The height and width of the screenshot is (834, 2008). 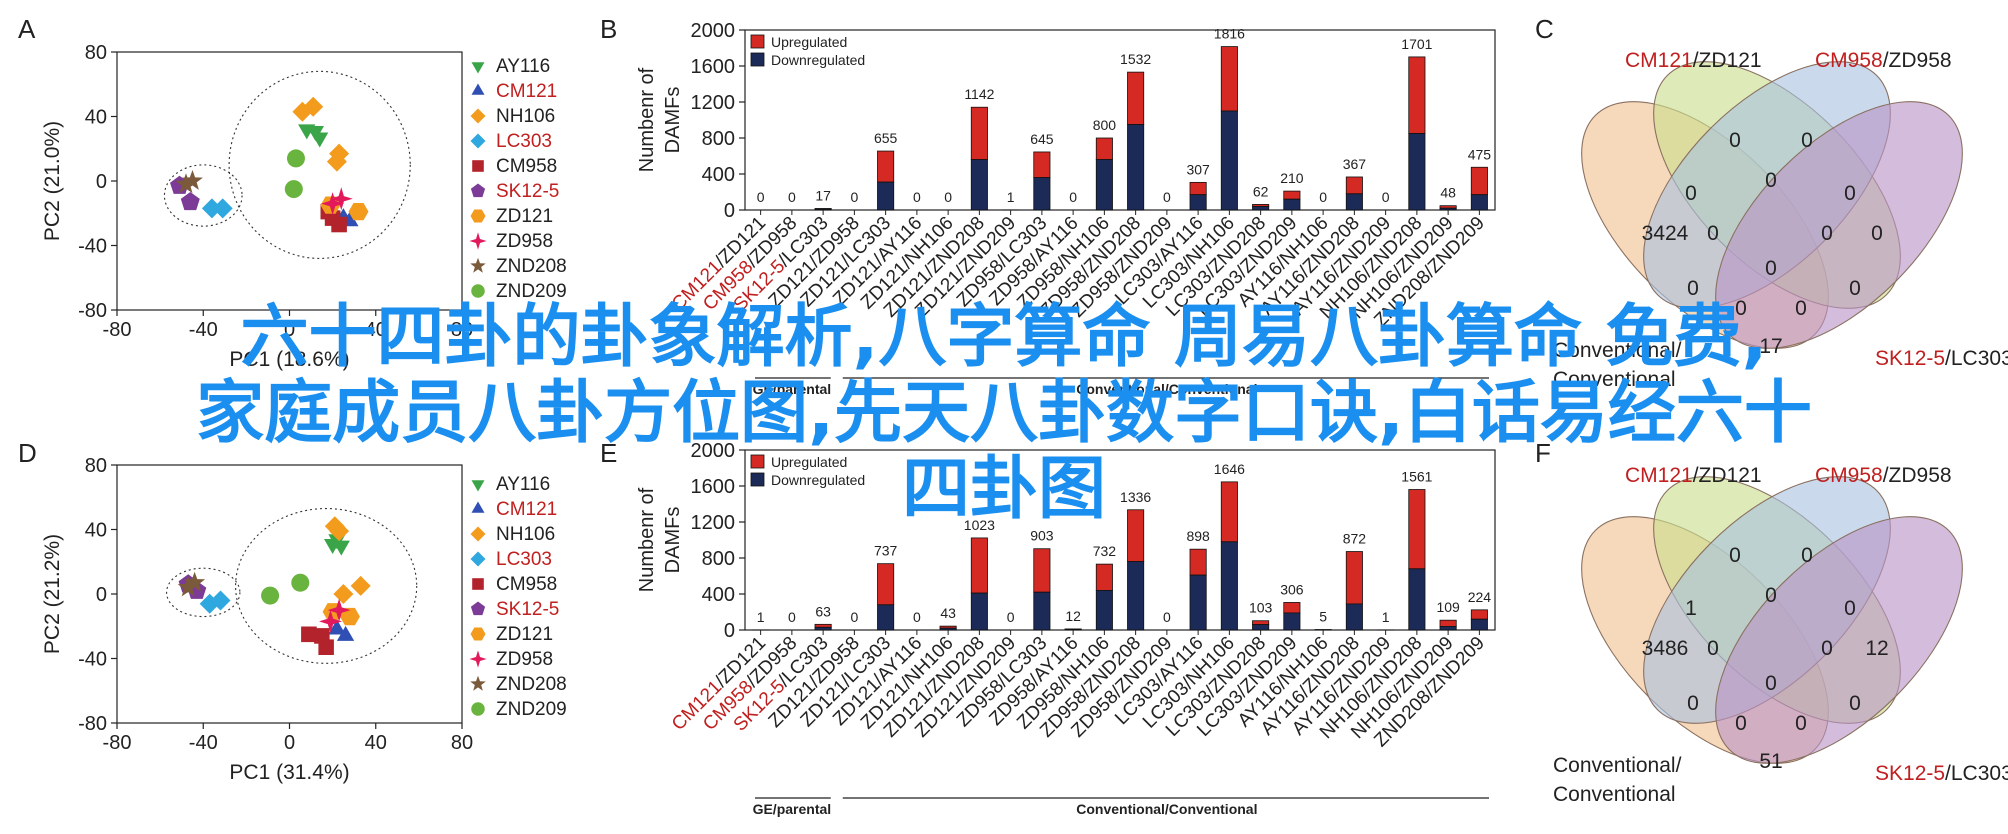 I want to click on legend-marker-cm958, so click(x=478, y=166).